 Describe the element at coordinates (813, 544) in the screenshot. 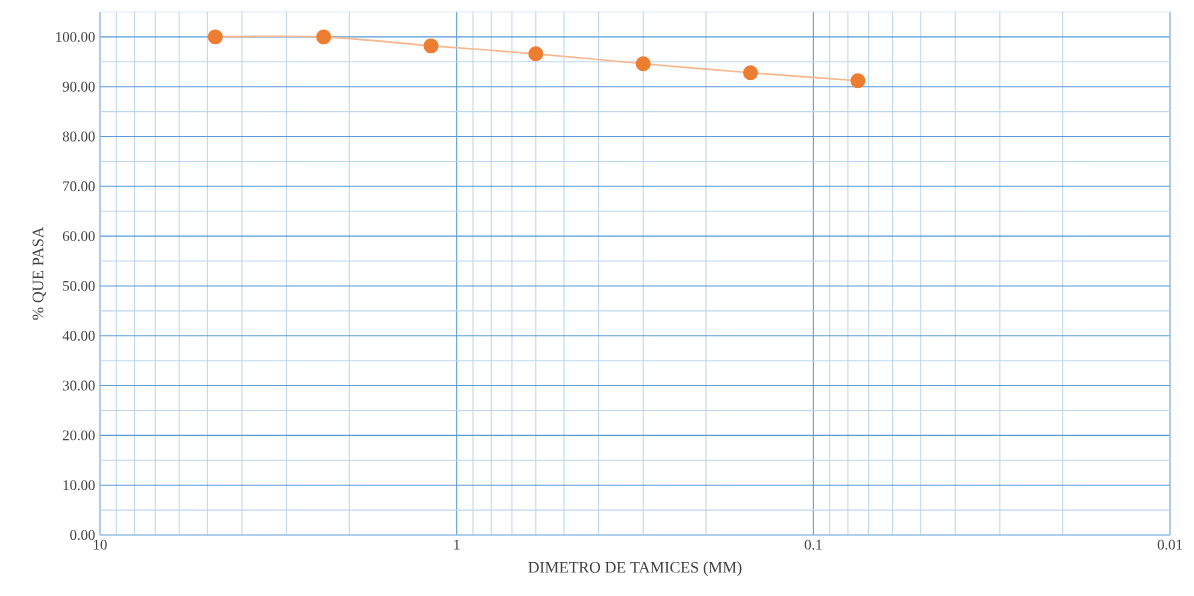

I see `x-tick-label: 0.1` at that location.